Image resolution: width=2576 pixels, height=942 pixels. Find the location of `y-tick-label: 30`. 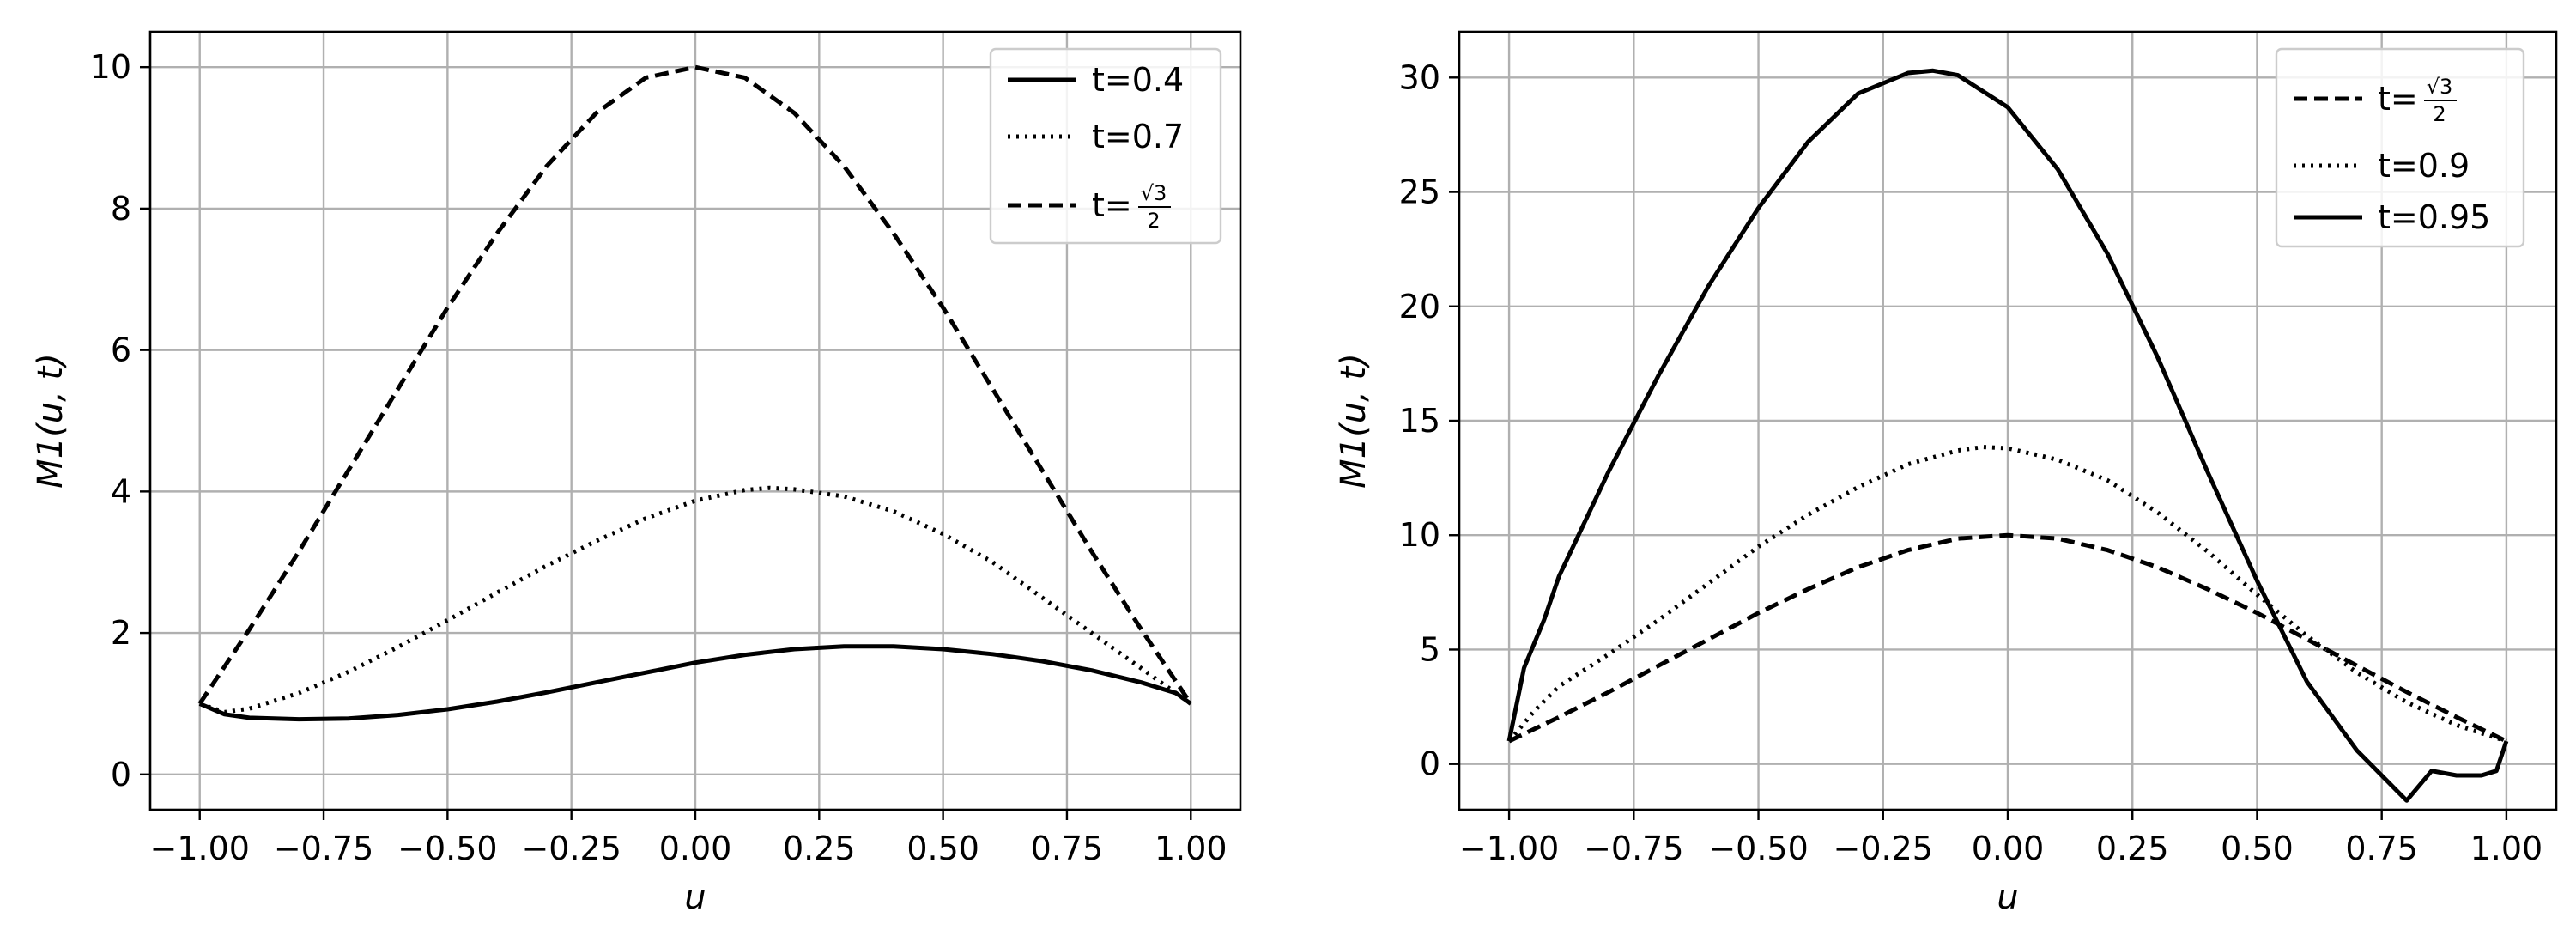

y-tick-label: 30 is located at coordinates (1419, 77).